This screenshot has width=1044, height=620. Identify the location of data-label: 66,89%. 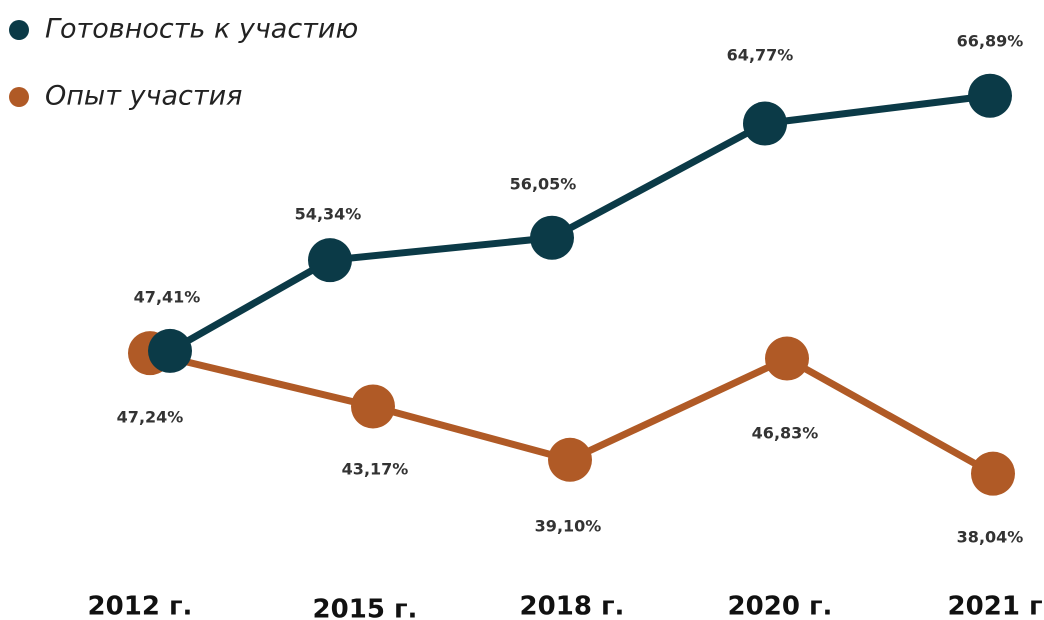
(990, 41).